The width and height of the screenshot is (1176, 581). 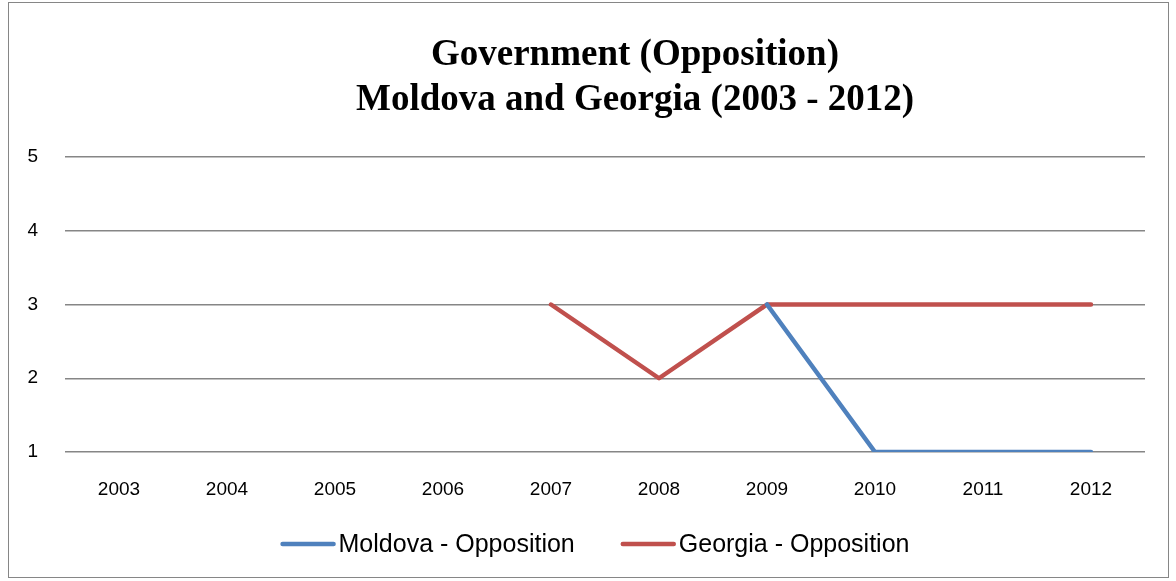 What do you see at coordinates (635, 75) in the screenshot?
I see `chart-title: Government (Opposition) Moldova and Georgia (2003 - 2012)` at bounding box center [635, 75].